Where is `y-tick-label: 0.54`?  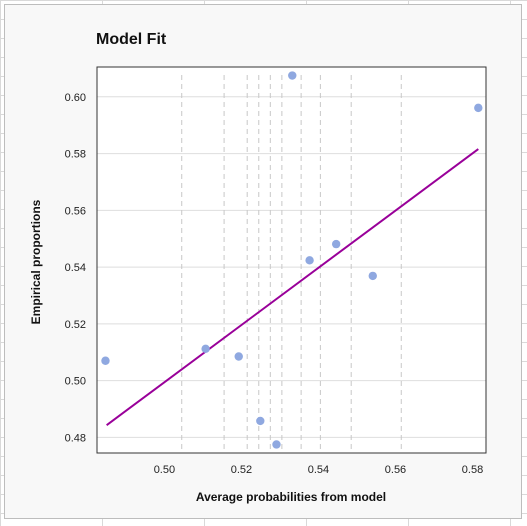
y-tick-label: 0.54 is located at coordinates (75, 268).